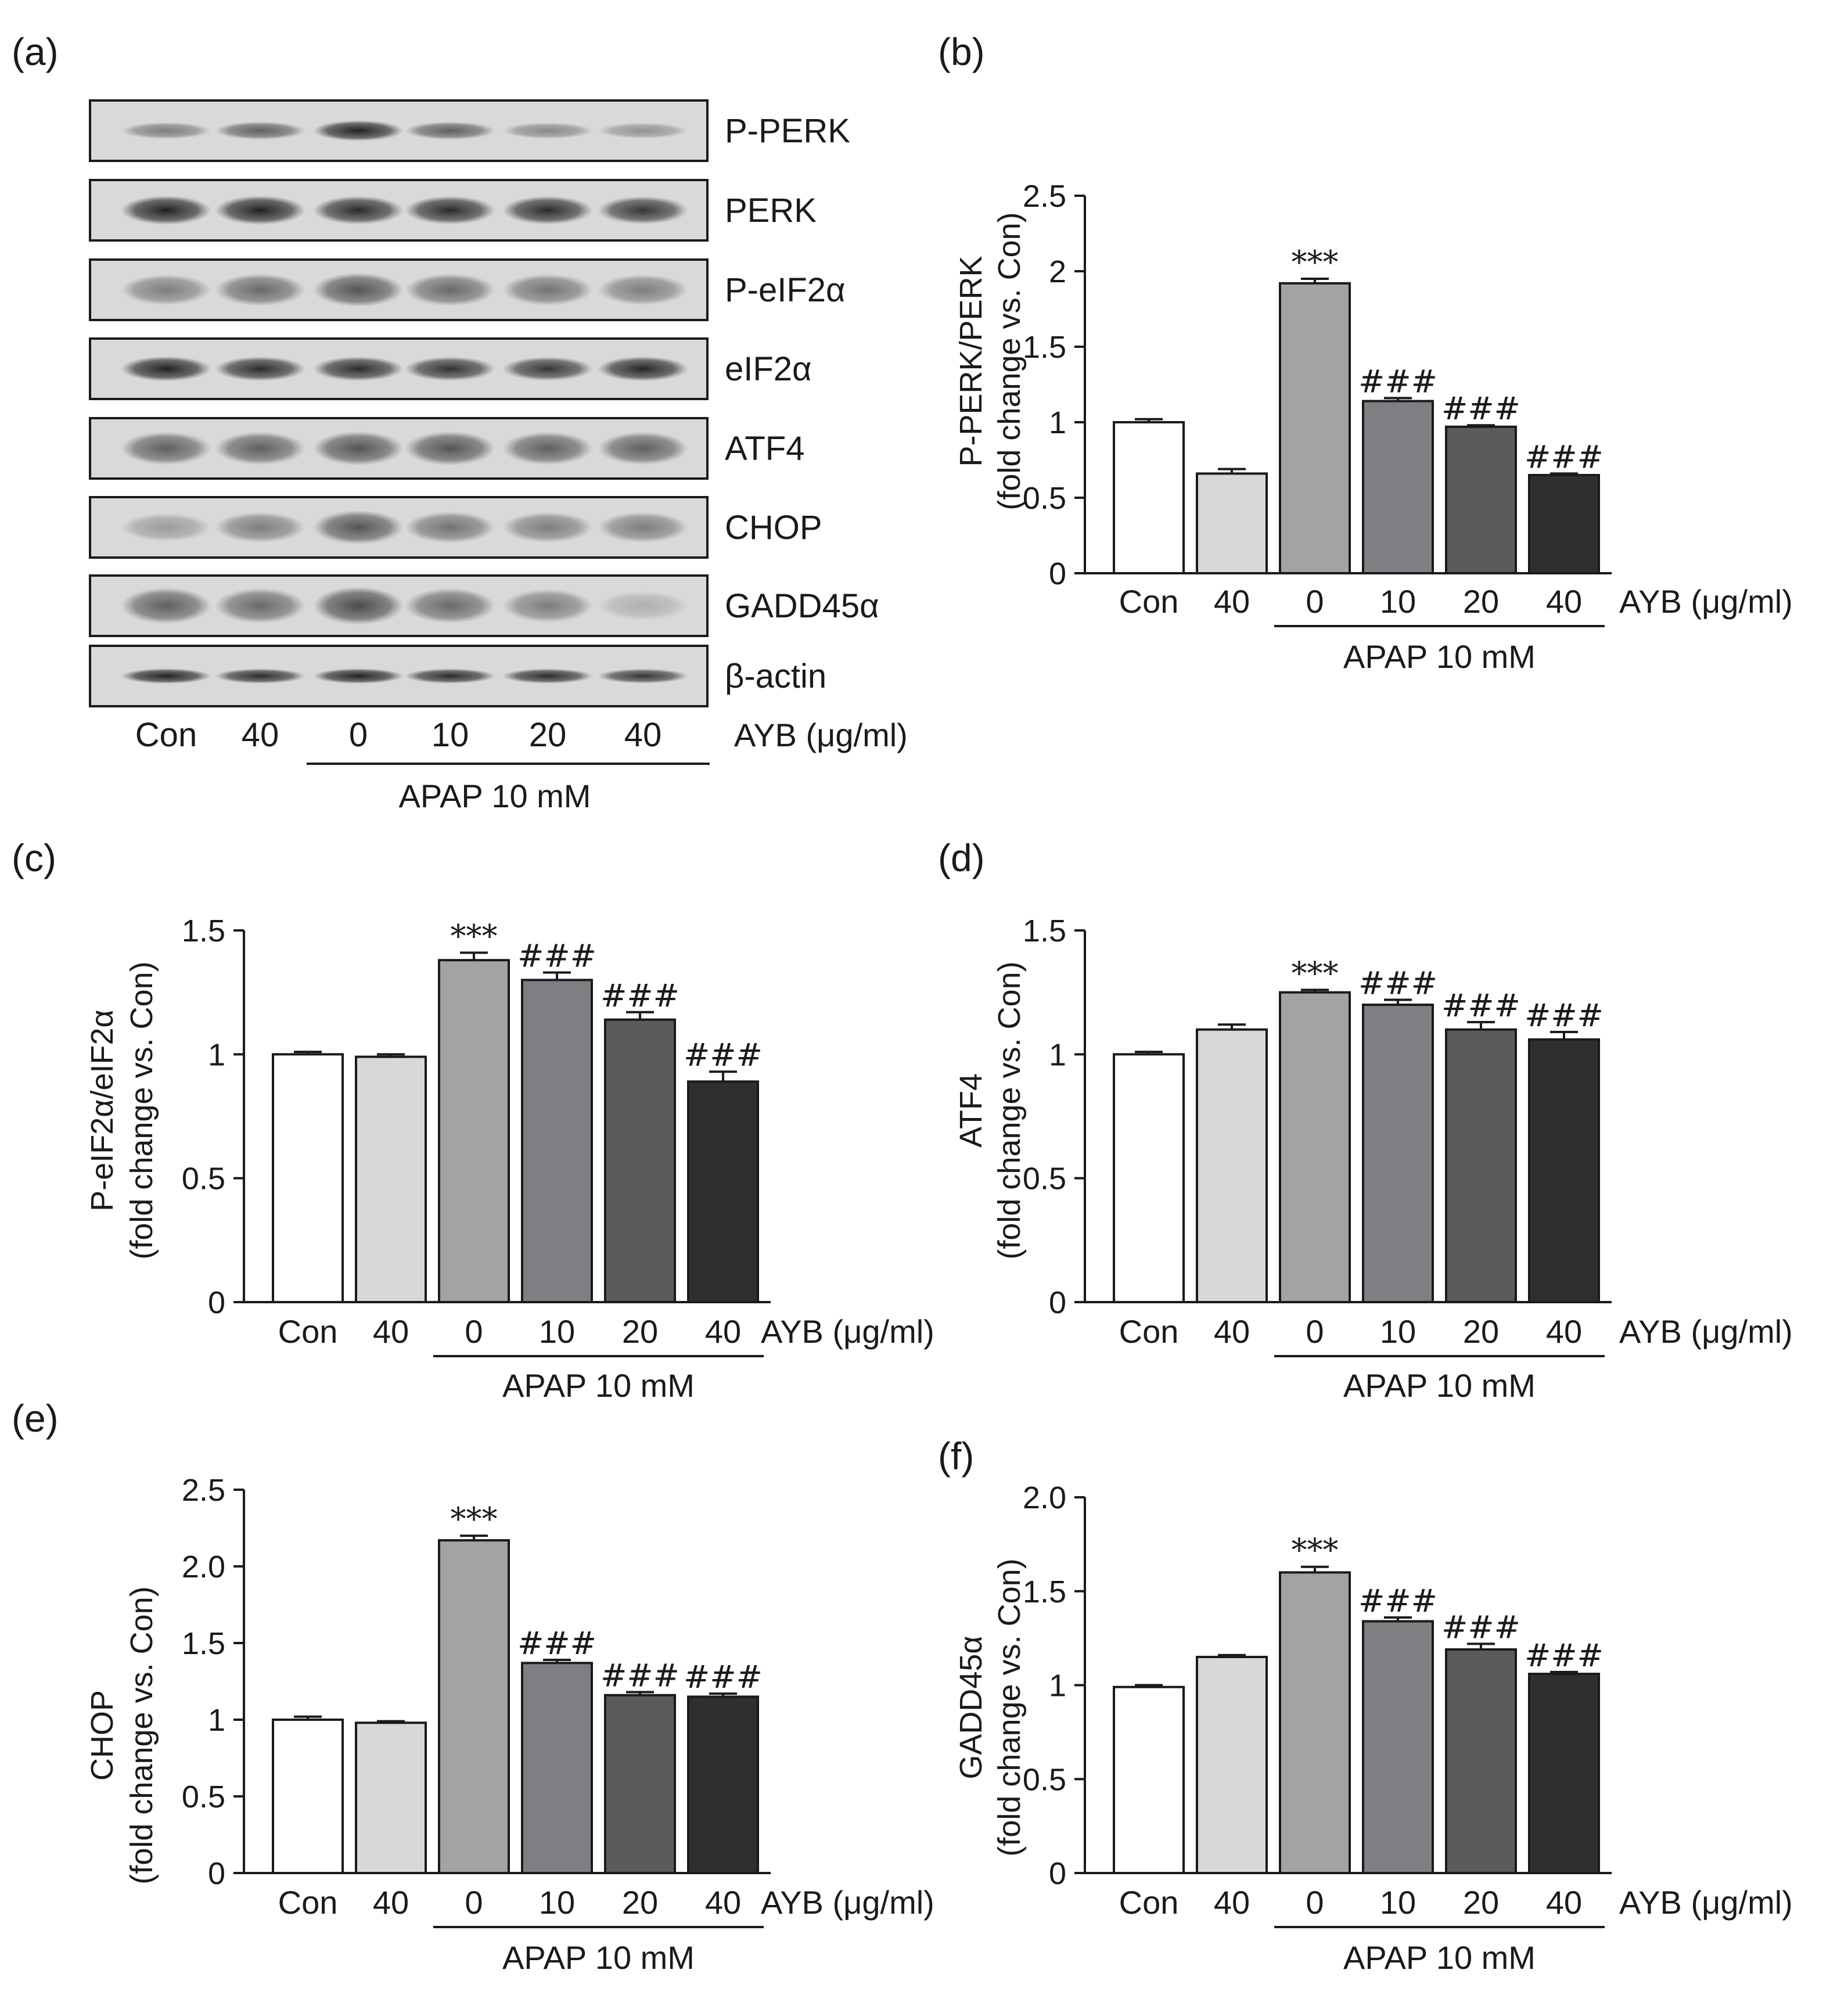 Image resolution: width=1848 pixels, height=1995 pixels. I want to click on panel-d-letter: (d), so click(961, 857).